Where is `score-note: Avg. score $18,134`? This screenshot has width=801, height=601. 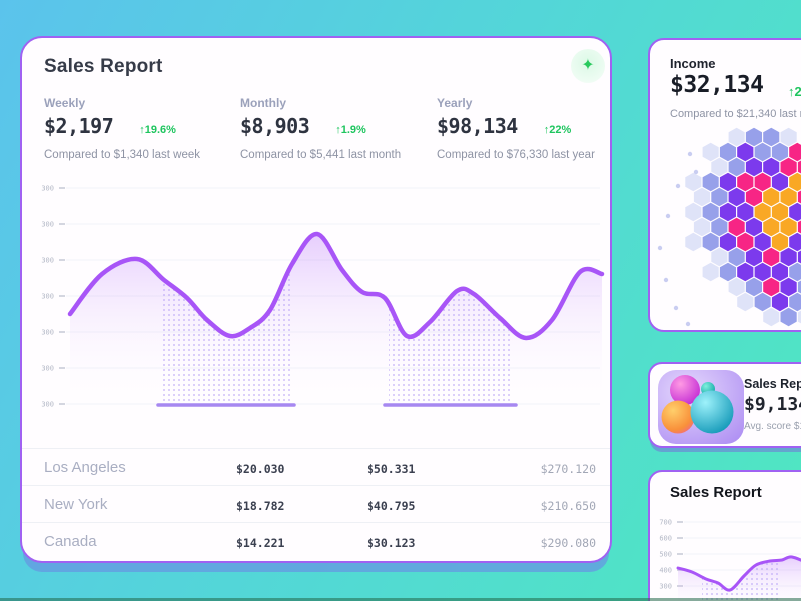 score-note: Avg. score $18,134 is located at coordinates (772, 426).